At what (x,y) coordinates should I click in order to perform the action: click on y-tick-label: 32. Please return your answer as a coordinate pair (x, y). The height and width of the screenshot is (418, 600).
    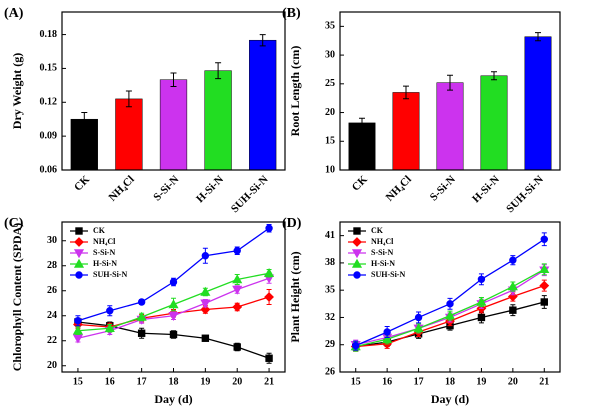
    Looking at the image, I should click on (330, 317).